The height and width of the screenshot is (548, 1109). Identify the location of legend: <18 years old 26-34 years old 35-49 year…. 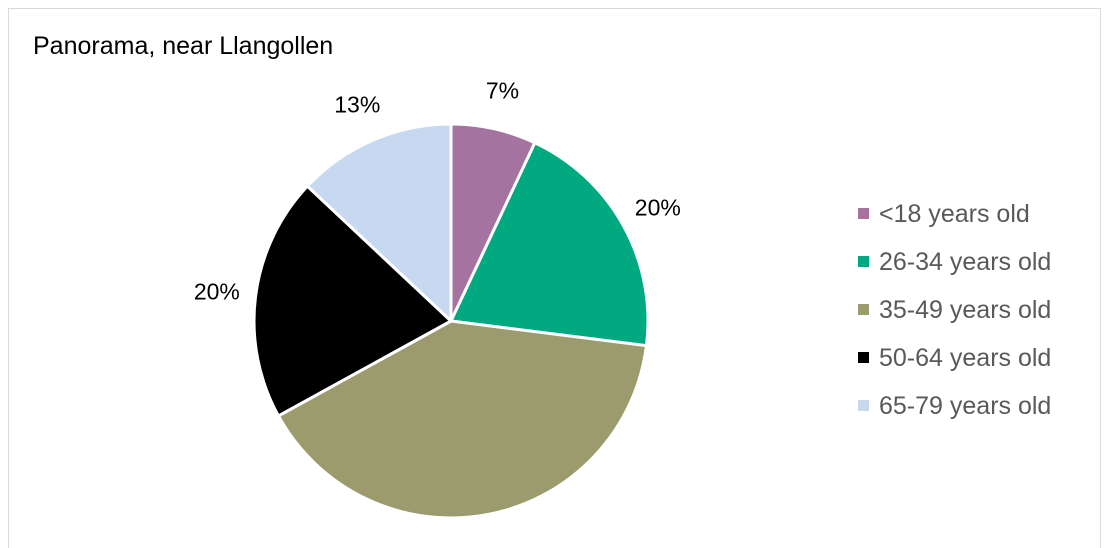
(954, 310).